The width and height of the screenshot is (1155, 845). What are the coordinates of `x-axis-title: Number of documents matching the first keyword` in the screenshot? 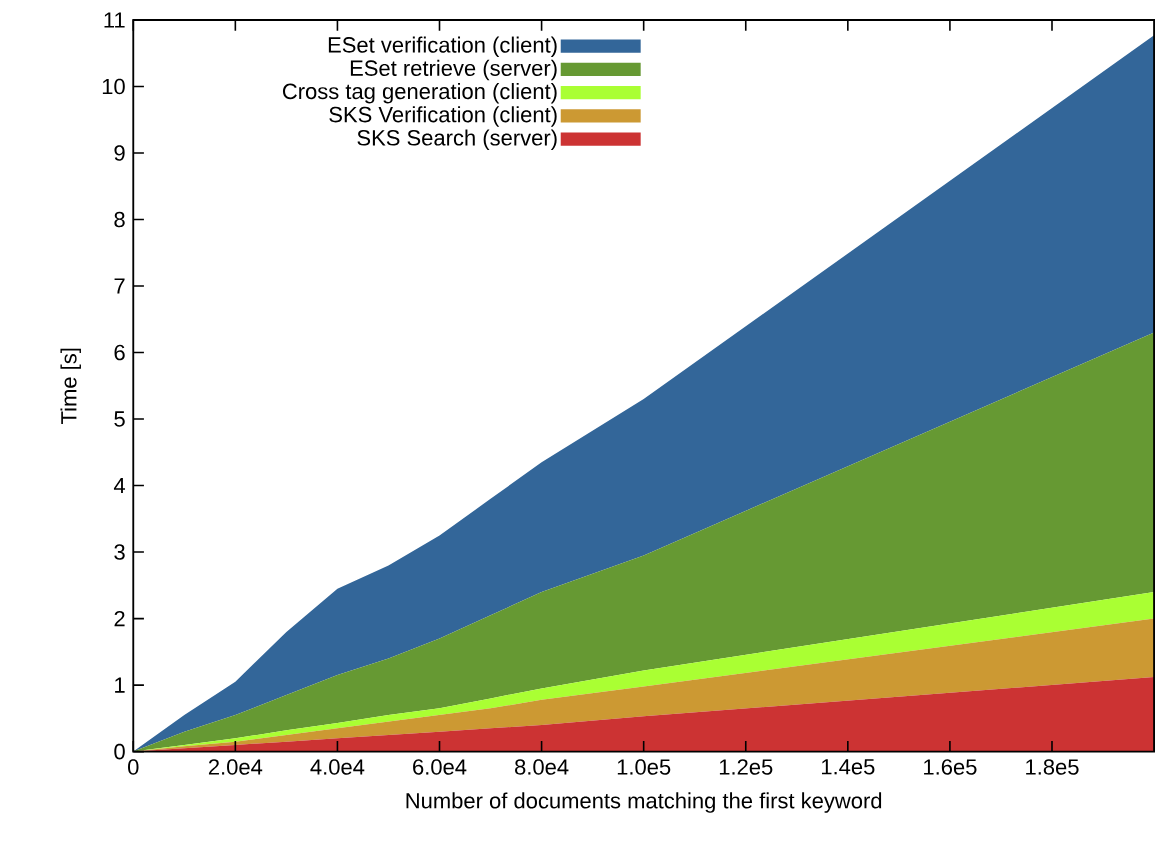 It's located at (644, 802).